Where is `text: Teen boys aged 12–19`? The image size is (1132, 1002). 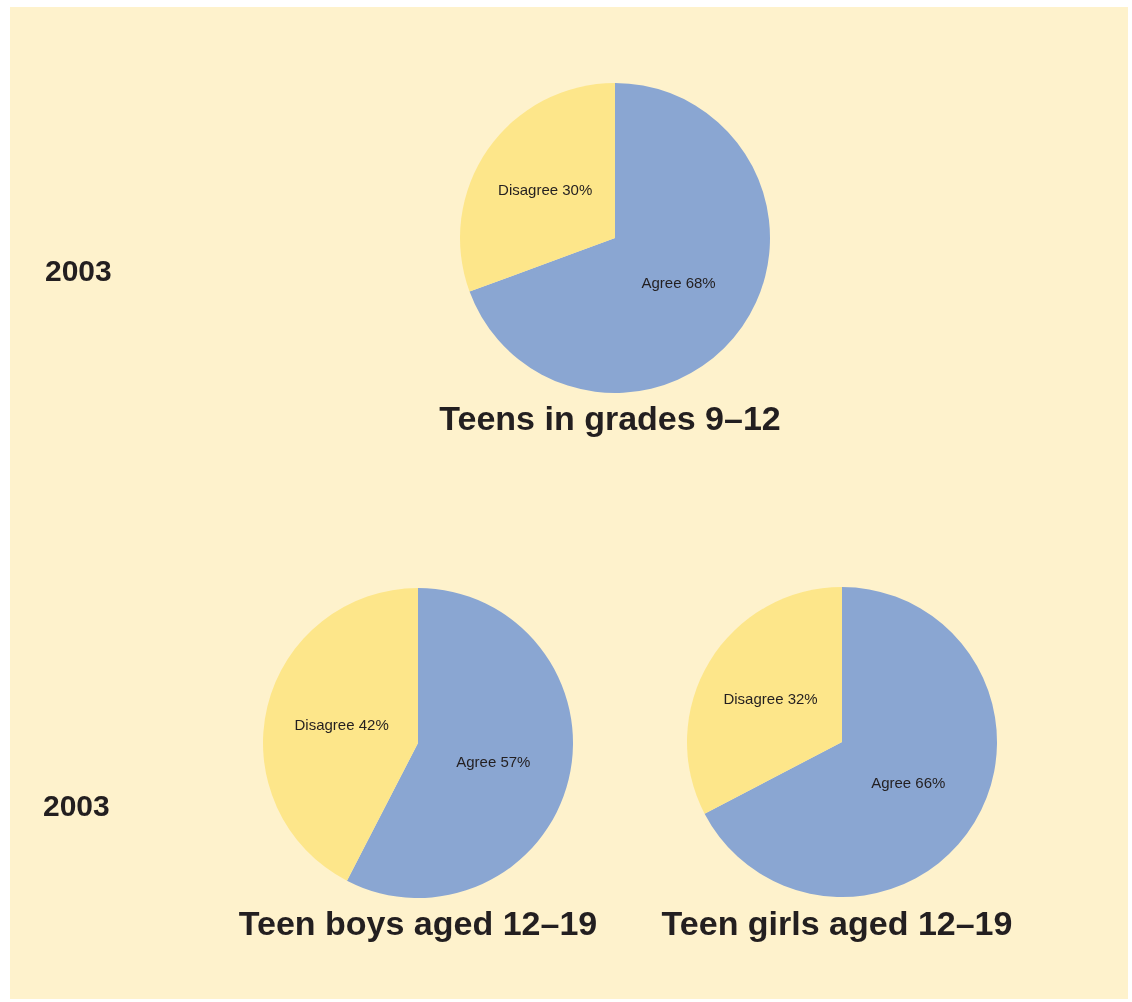 text: Teen boys aged 12–19 is located at coordinates (418, 922).